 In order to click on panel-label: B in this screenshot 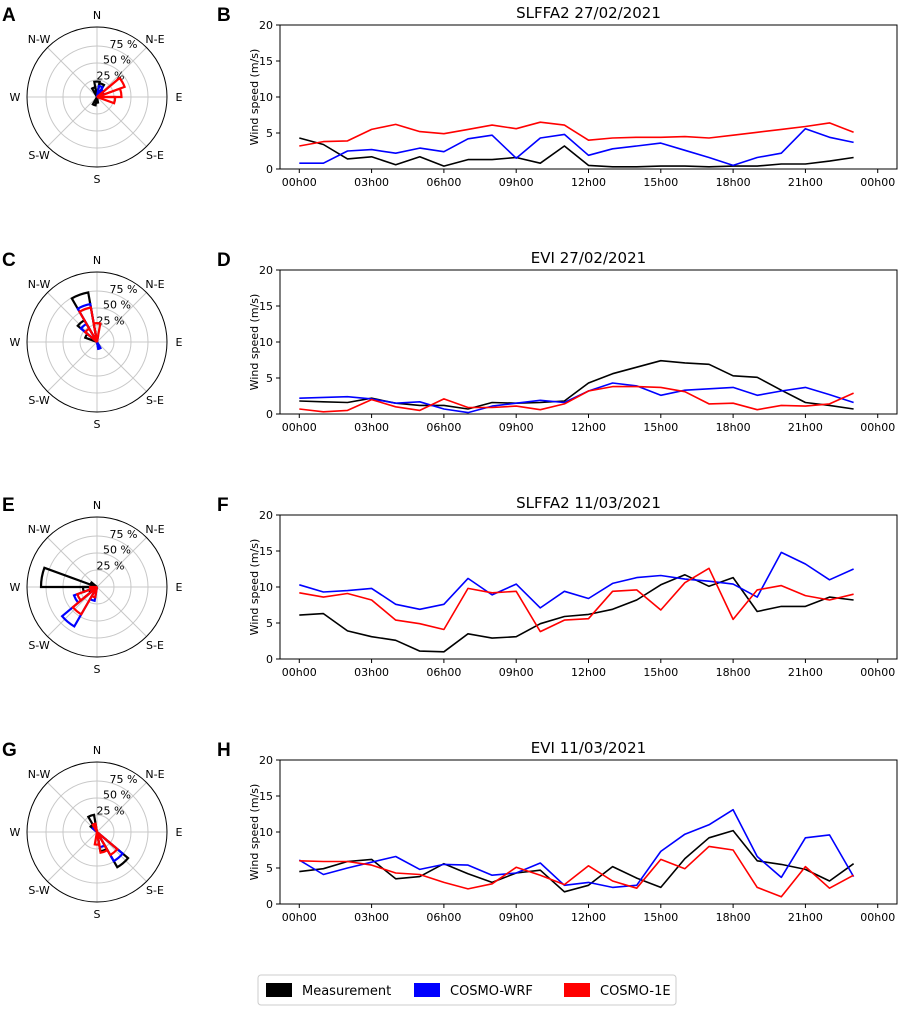, I will do `click(224, 15)`.